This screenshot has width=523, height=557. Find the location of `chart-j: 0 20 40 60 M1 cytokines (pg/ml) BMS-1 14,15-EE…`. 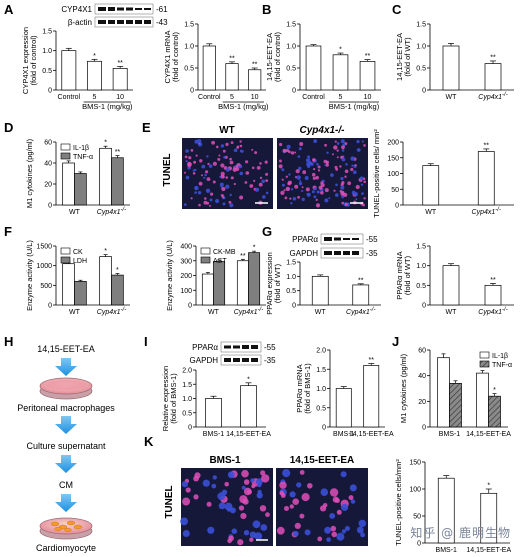

chart-j: 0 20 40 60 M1 cytokines (pg/ml) BMS-1 14,15-EE… is located at coordinates (455, 393).